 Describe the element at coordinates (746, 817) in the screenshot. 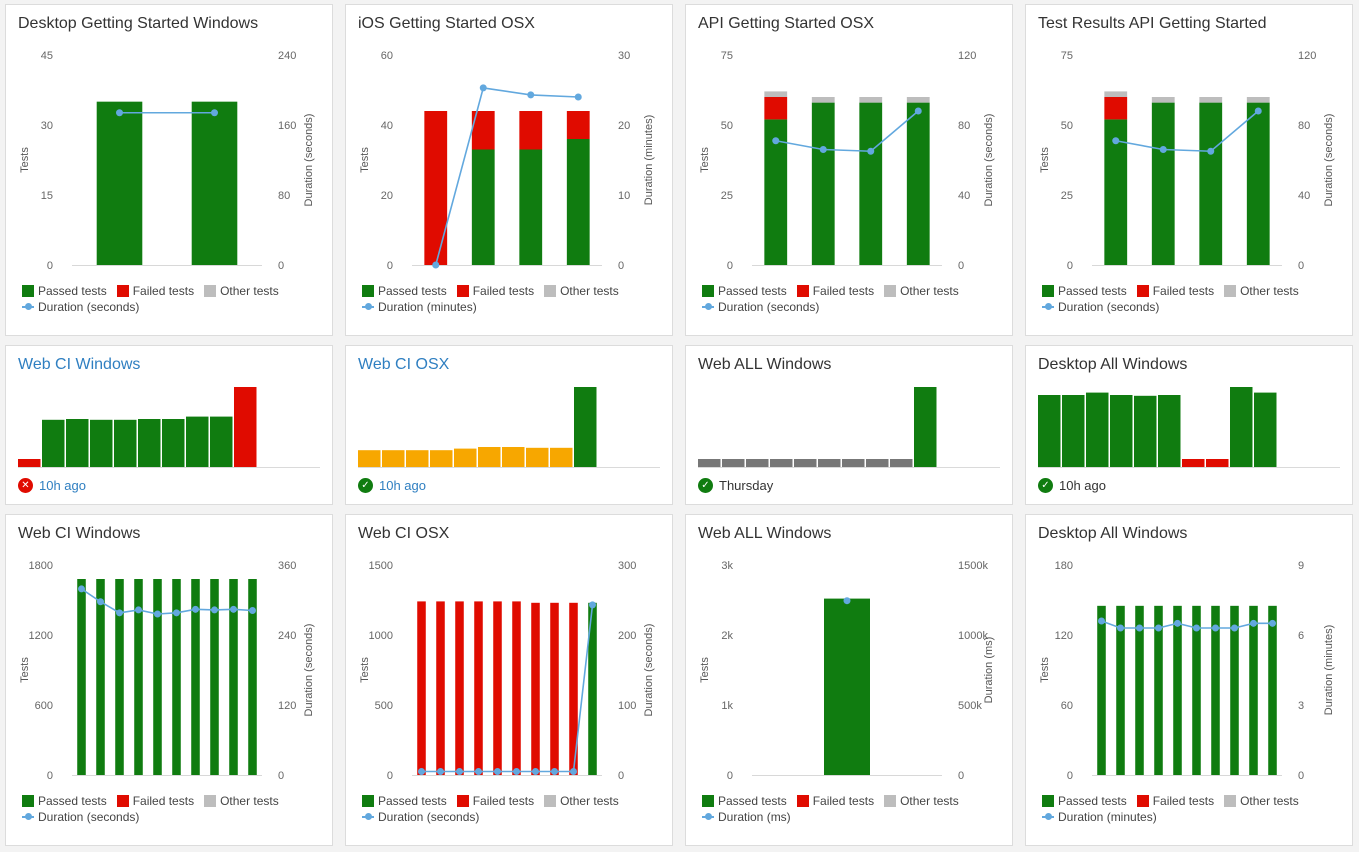

I see `legend-item-duration: Duration (ms)` at that location.